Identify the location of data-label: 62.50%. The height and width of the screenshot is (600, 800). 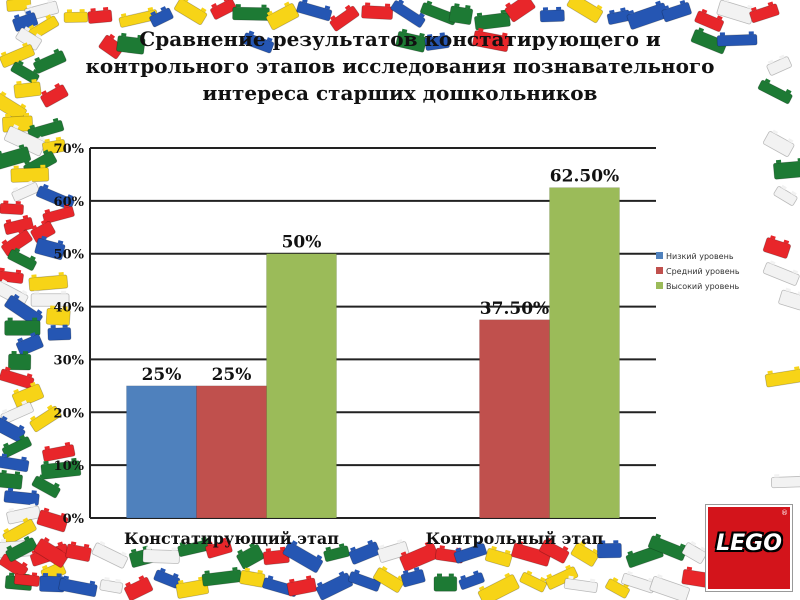
(584, 177).